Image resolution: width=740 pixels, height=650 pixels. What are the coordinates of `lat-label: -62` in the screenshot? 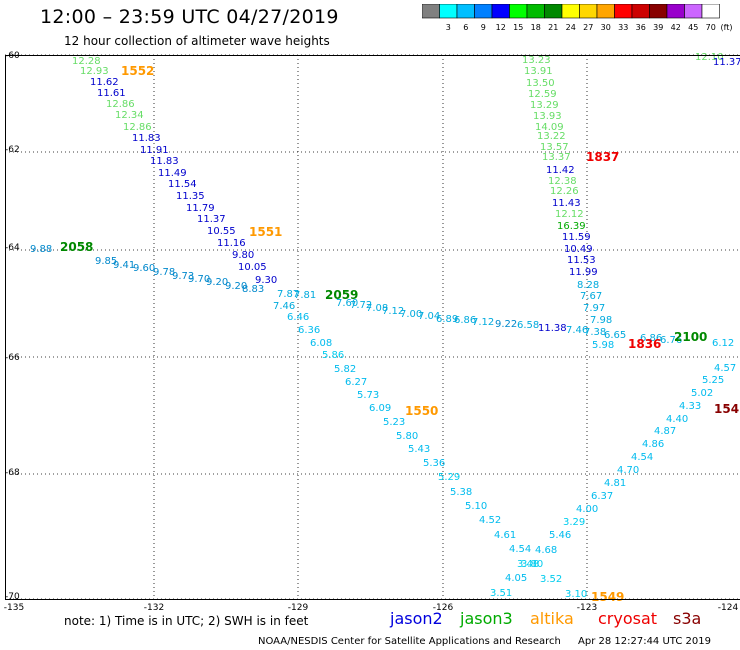 It's located at (12, 150).